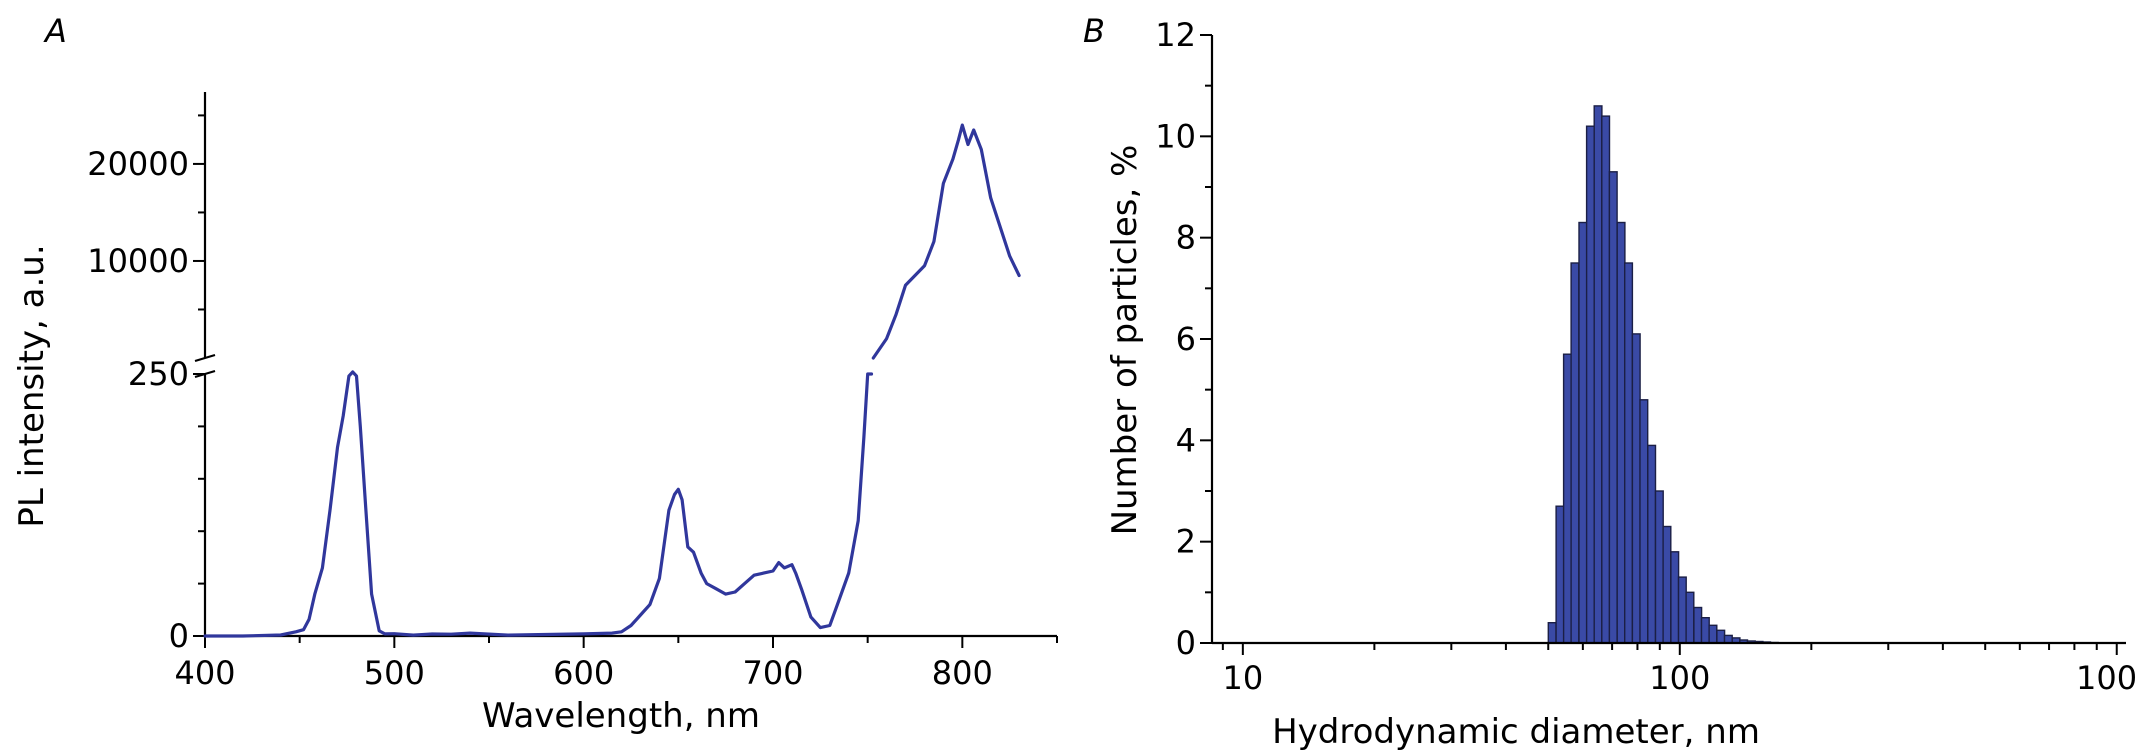 The width and height of the screenshot is (2137, 754). What do you see at coordinates (138, 261) in the screenshot?
I see `panel-a-y-tick-label: 10000` at bounding box center [138, 261].